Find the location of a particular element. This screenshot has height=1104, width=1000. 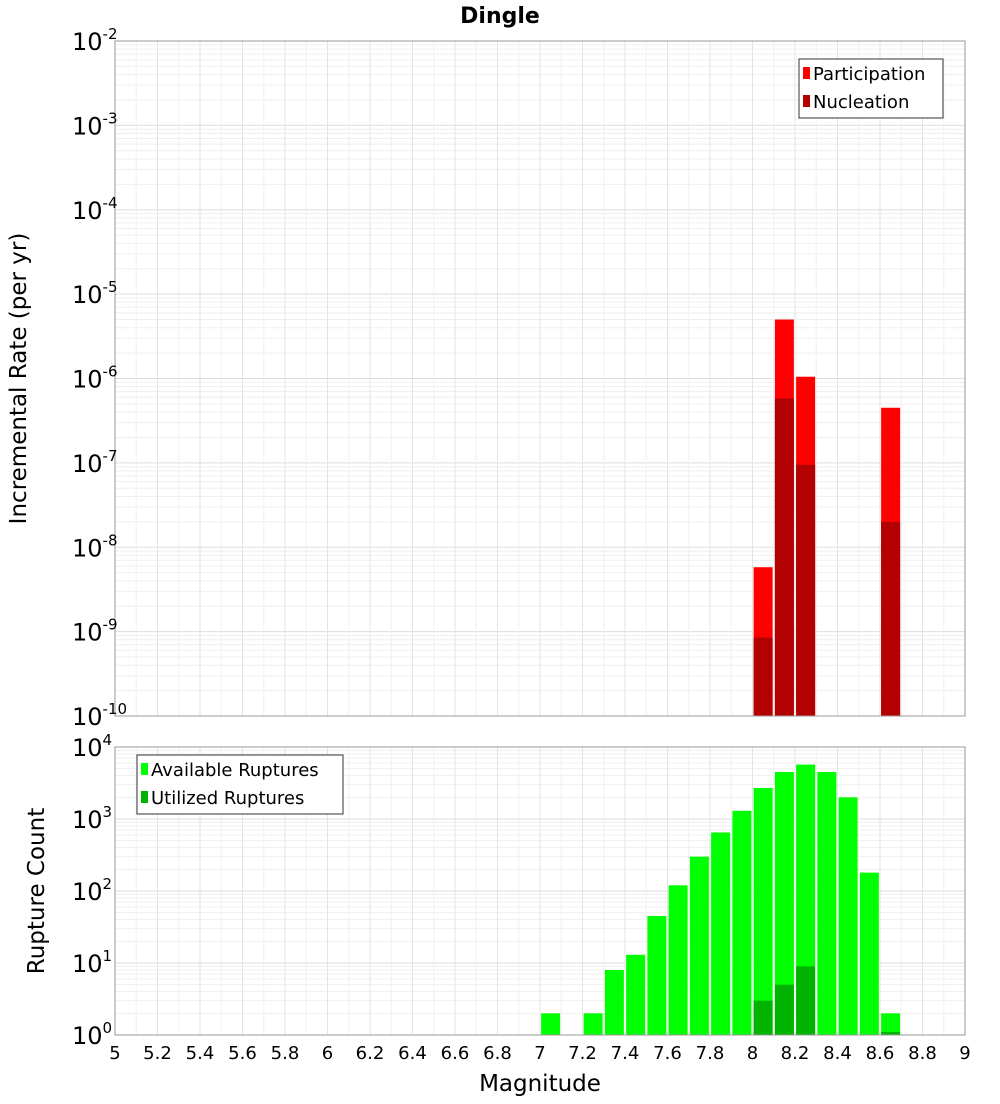

y-tick-label: 10⁻⁹ is located at coordinates (95, 631).